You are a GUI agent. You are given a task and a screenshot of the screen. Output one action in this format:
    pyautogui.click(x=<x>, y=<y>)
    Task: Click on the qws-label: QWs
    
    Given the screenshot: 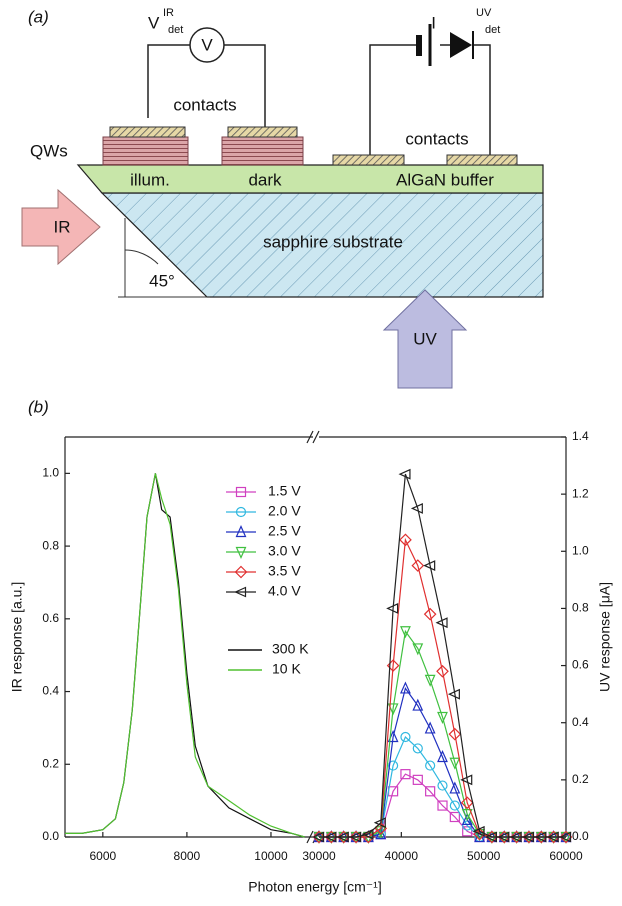 What is the action you would take?
    pyautogui.click(x=49, y=150)
    